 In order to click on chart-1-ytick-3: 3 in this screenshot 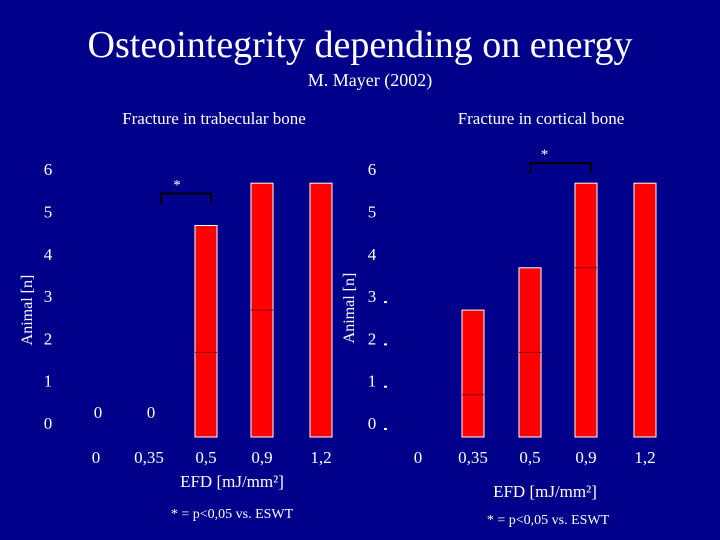, I will do `click(48, 296)`.